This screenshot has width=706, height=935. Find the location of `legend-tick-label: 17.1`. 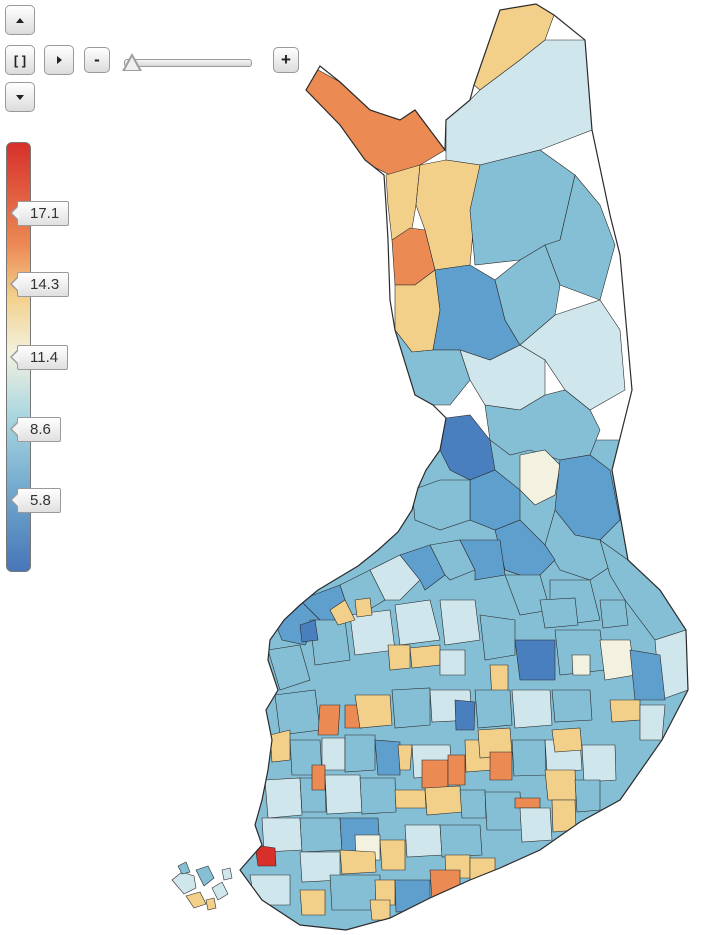

legend-tick-label: 17.1 is located at coordinates (39, 213).